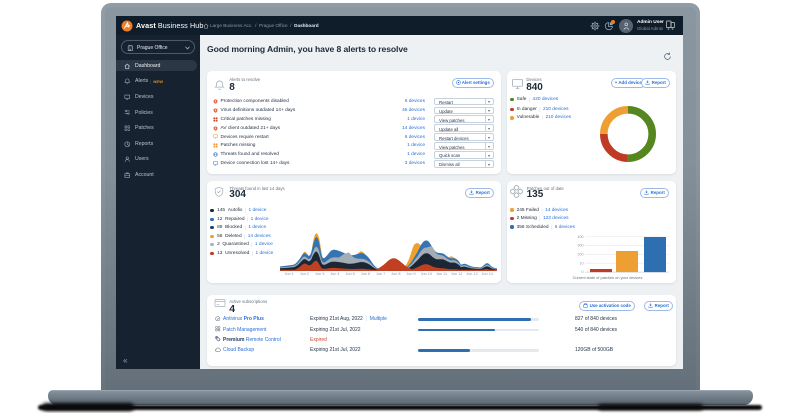 The image size is (800, 413). I want to click on svg-text: 400, so click(581, 237).